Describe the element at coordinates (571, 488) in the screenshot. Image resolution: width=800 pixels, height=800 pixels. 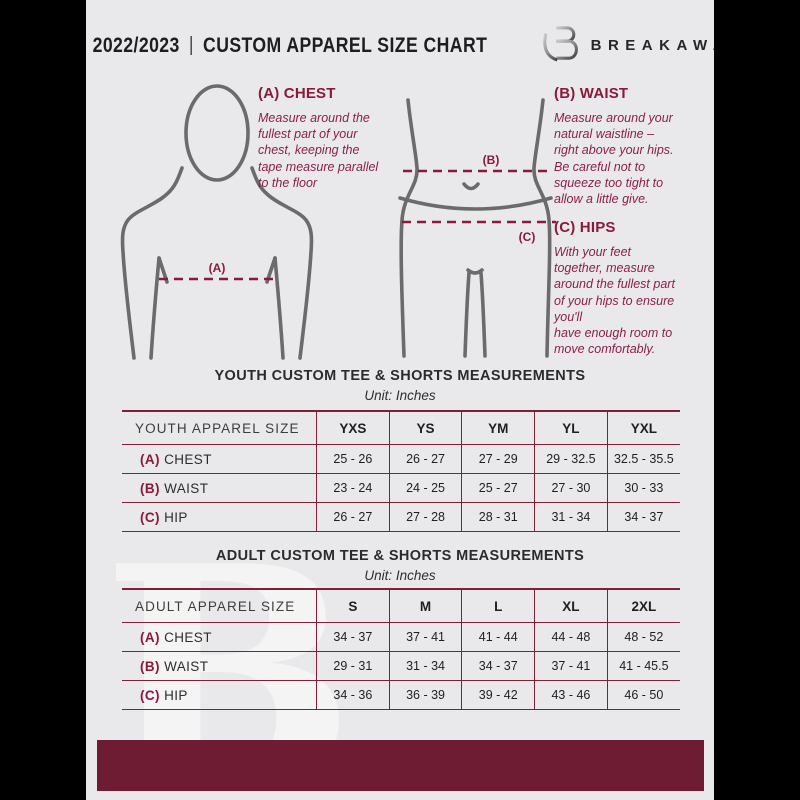
I see `measurement-value-cell: 27 - 30` at that location.